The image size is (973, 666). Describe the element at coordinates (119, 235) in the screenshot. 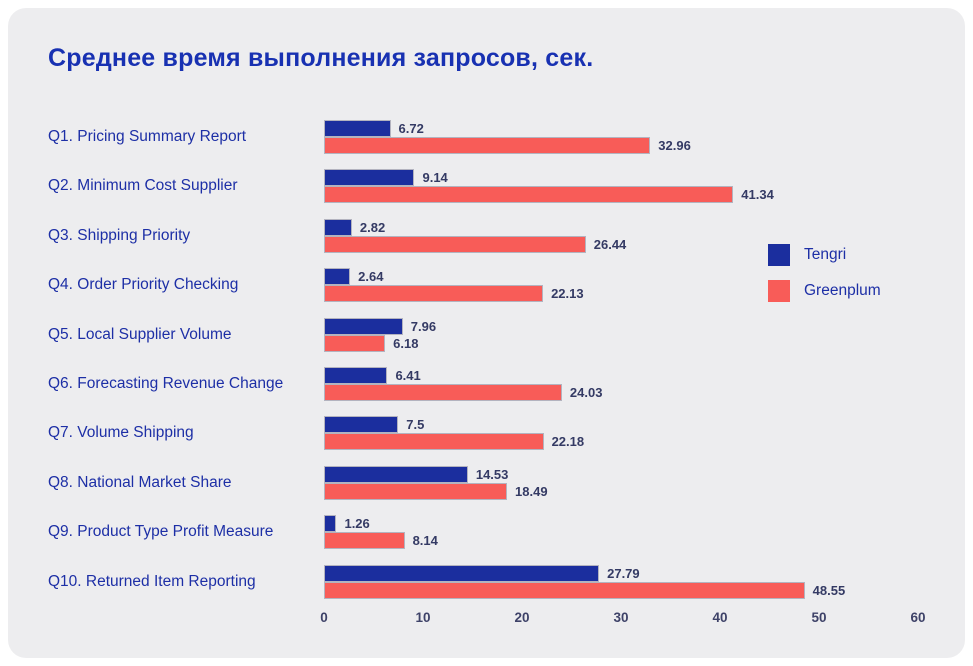

I see `category-label: Q3. Shipping Priority` at that location.